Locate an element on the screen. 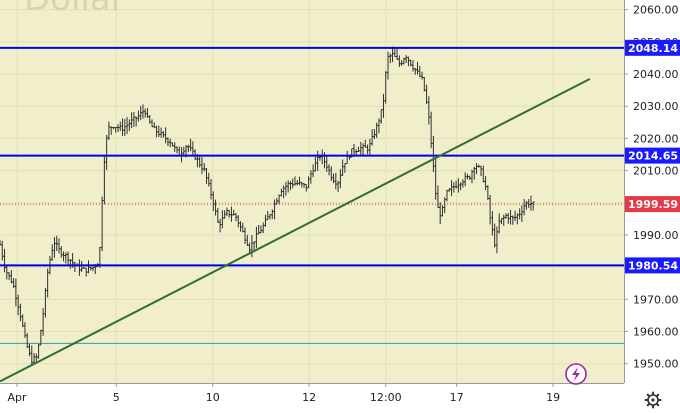  time-axis-ticks: Apr 5 10 12 12:00 17 19 is located at coordinates (284, 393).